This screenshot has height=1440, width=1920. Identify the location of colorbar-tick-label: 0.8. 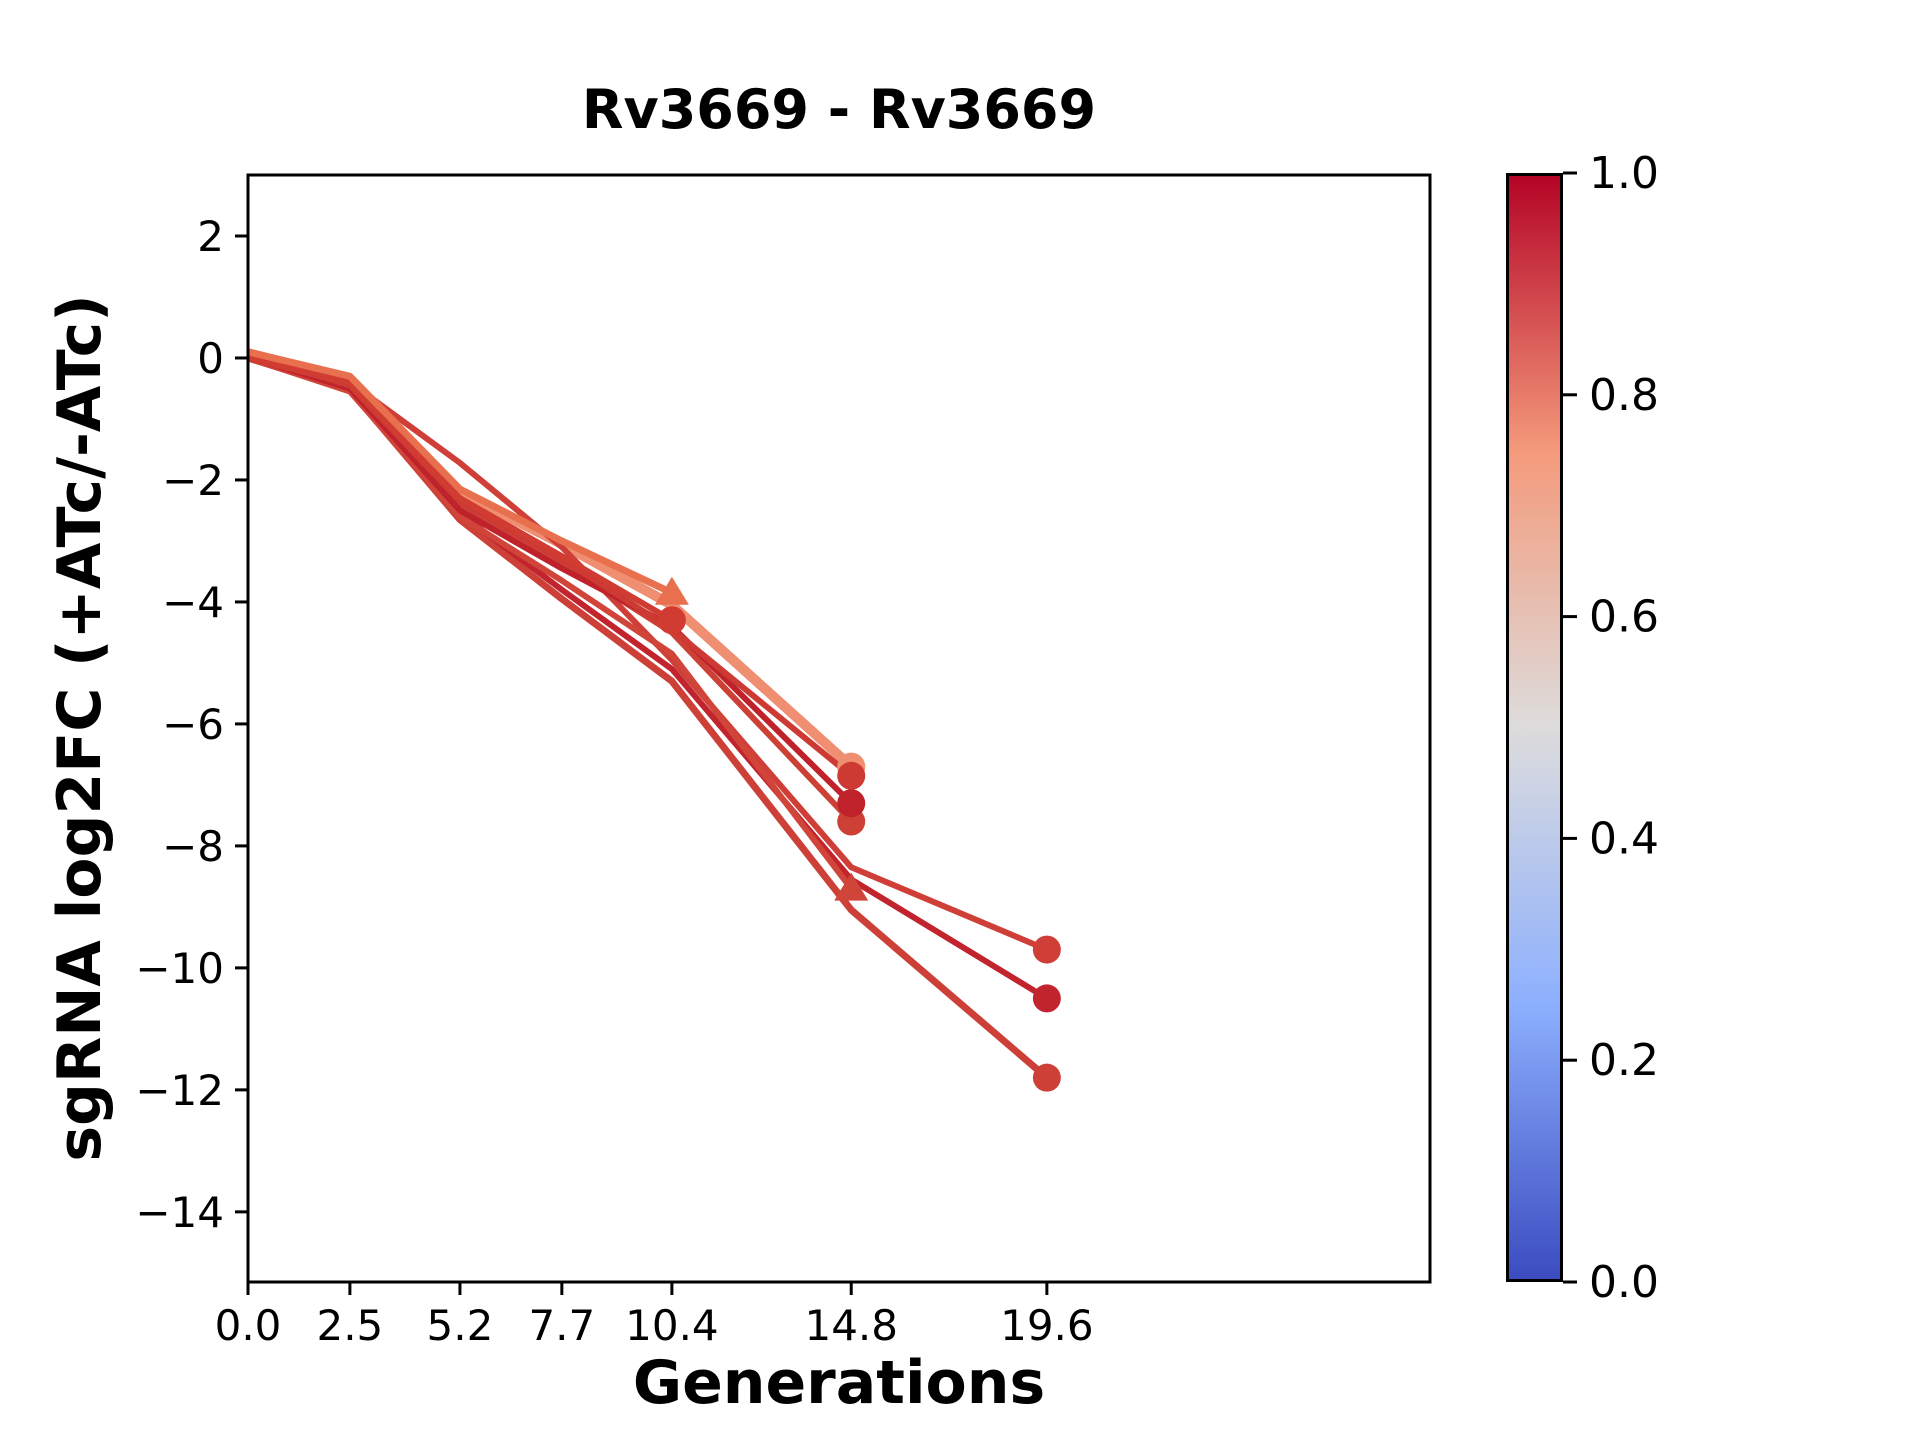
(1624, 395).